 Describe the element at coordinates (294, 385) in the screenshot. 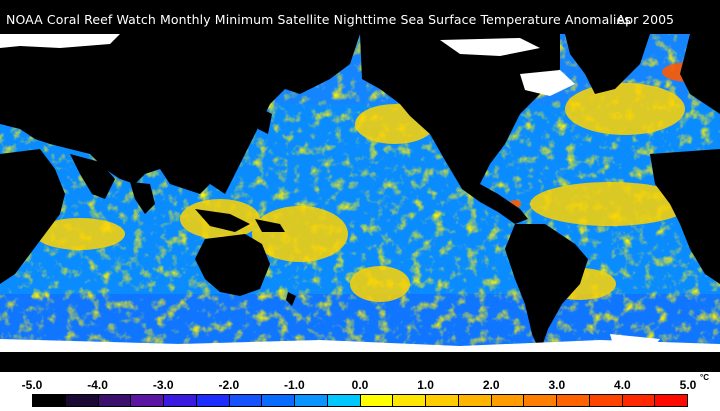

I see `legend-tick-label: -1.0` at that location.